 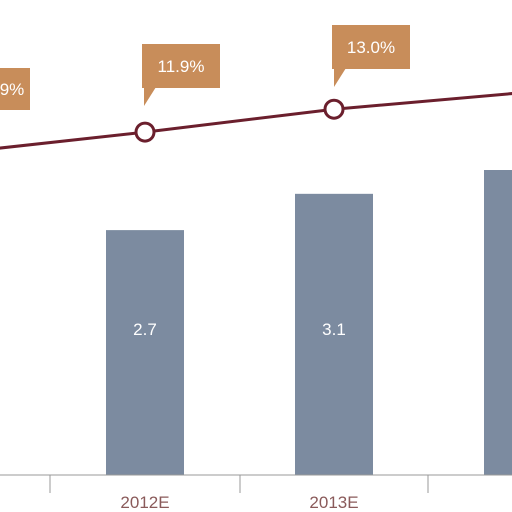 I want to click on bar-value-label: 2.7, so click(x=145, y=329).